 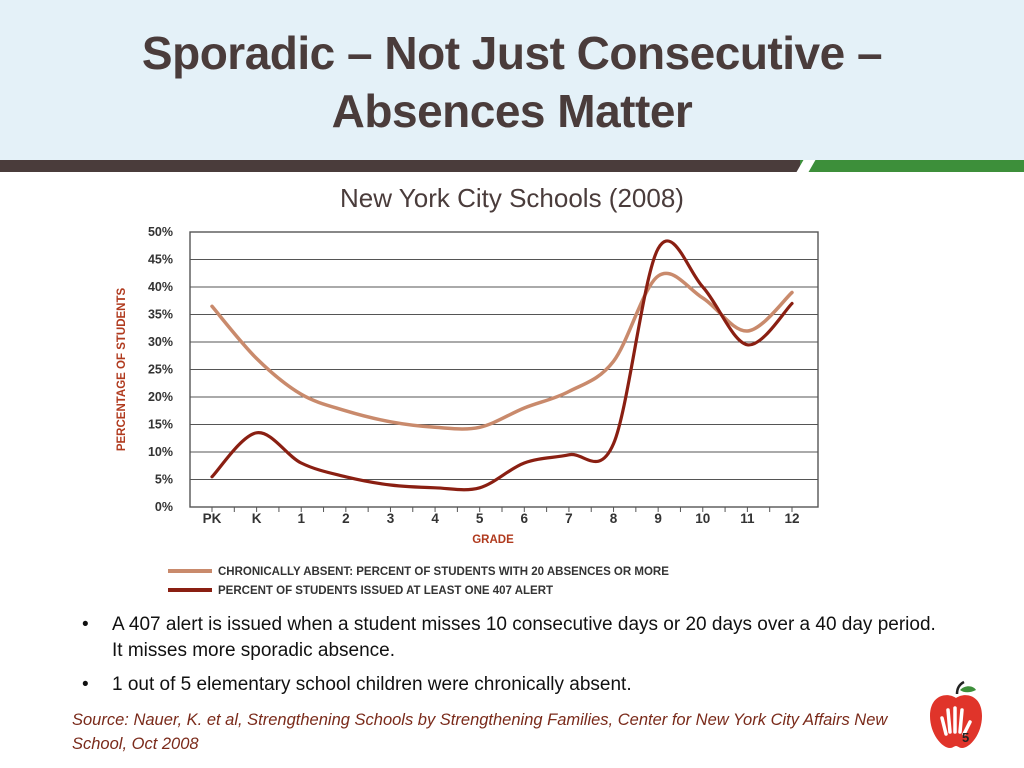 I want to click on x-tick-label: 4, so click(x=435, y=518).